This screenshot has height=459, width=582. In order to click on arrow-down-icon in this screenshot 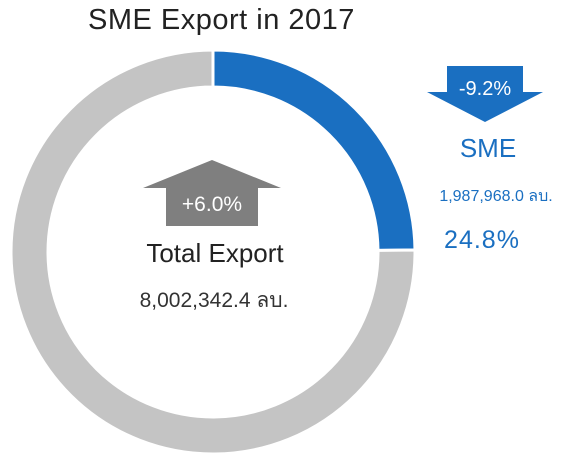, I will do `click(485, 94)`.